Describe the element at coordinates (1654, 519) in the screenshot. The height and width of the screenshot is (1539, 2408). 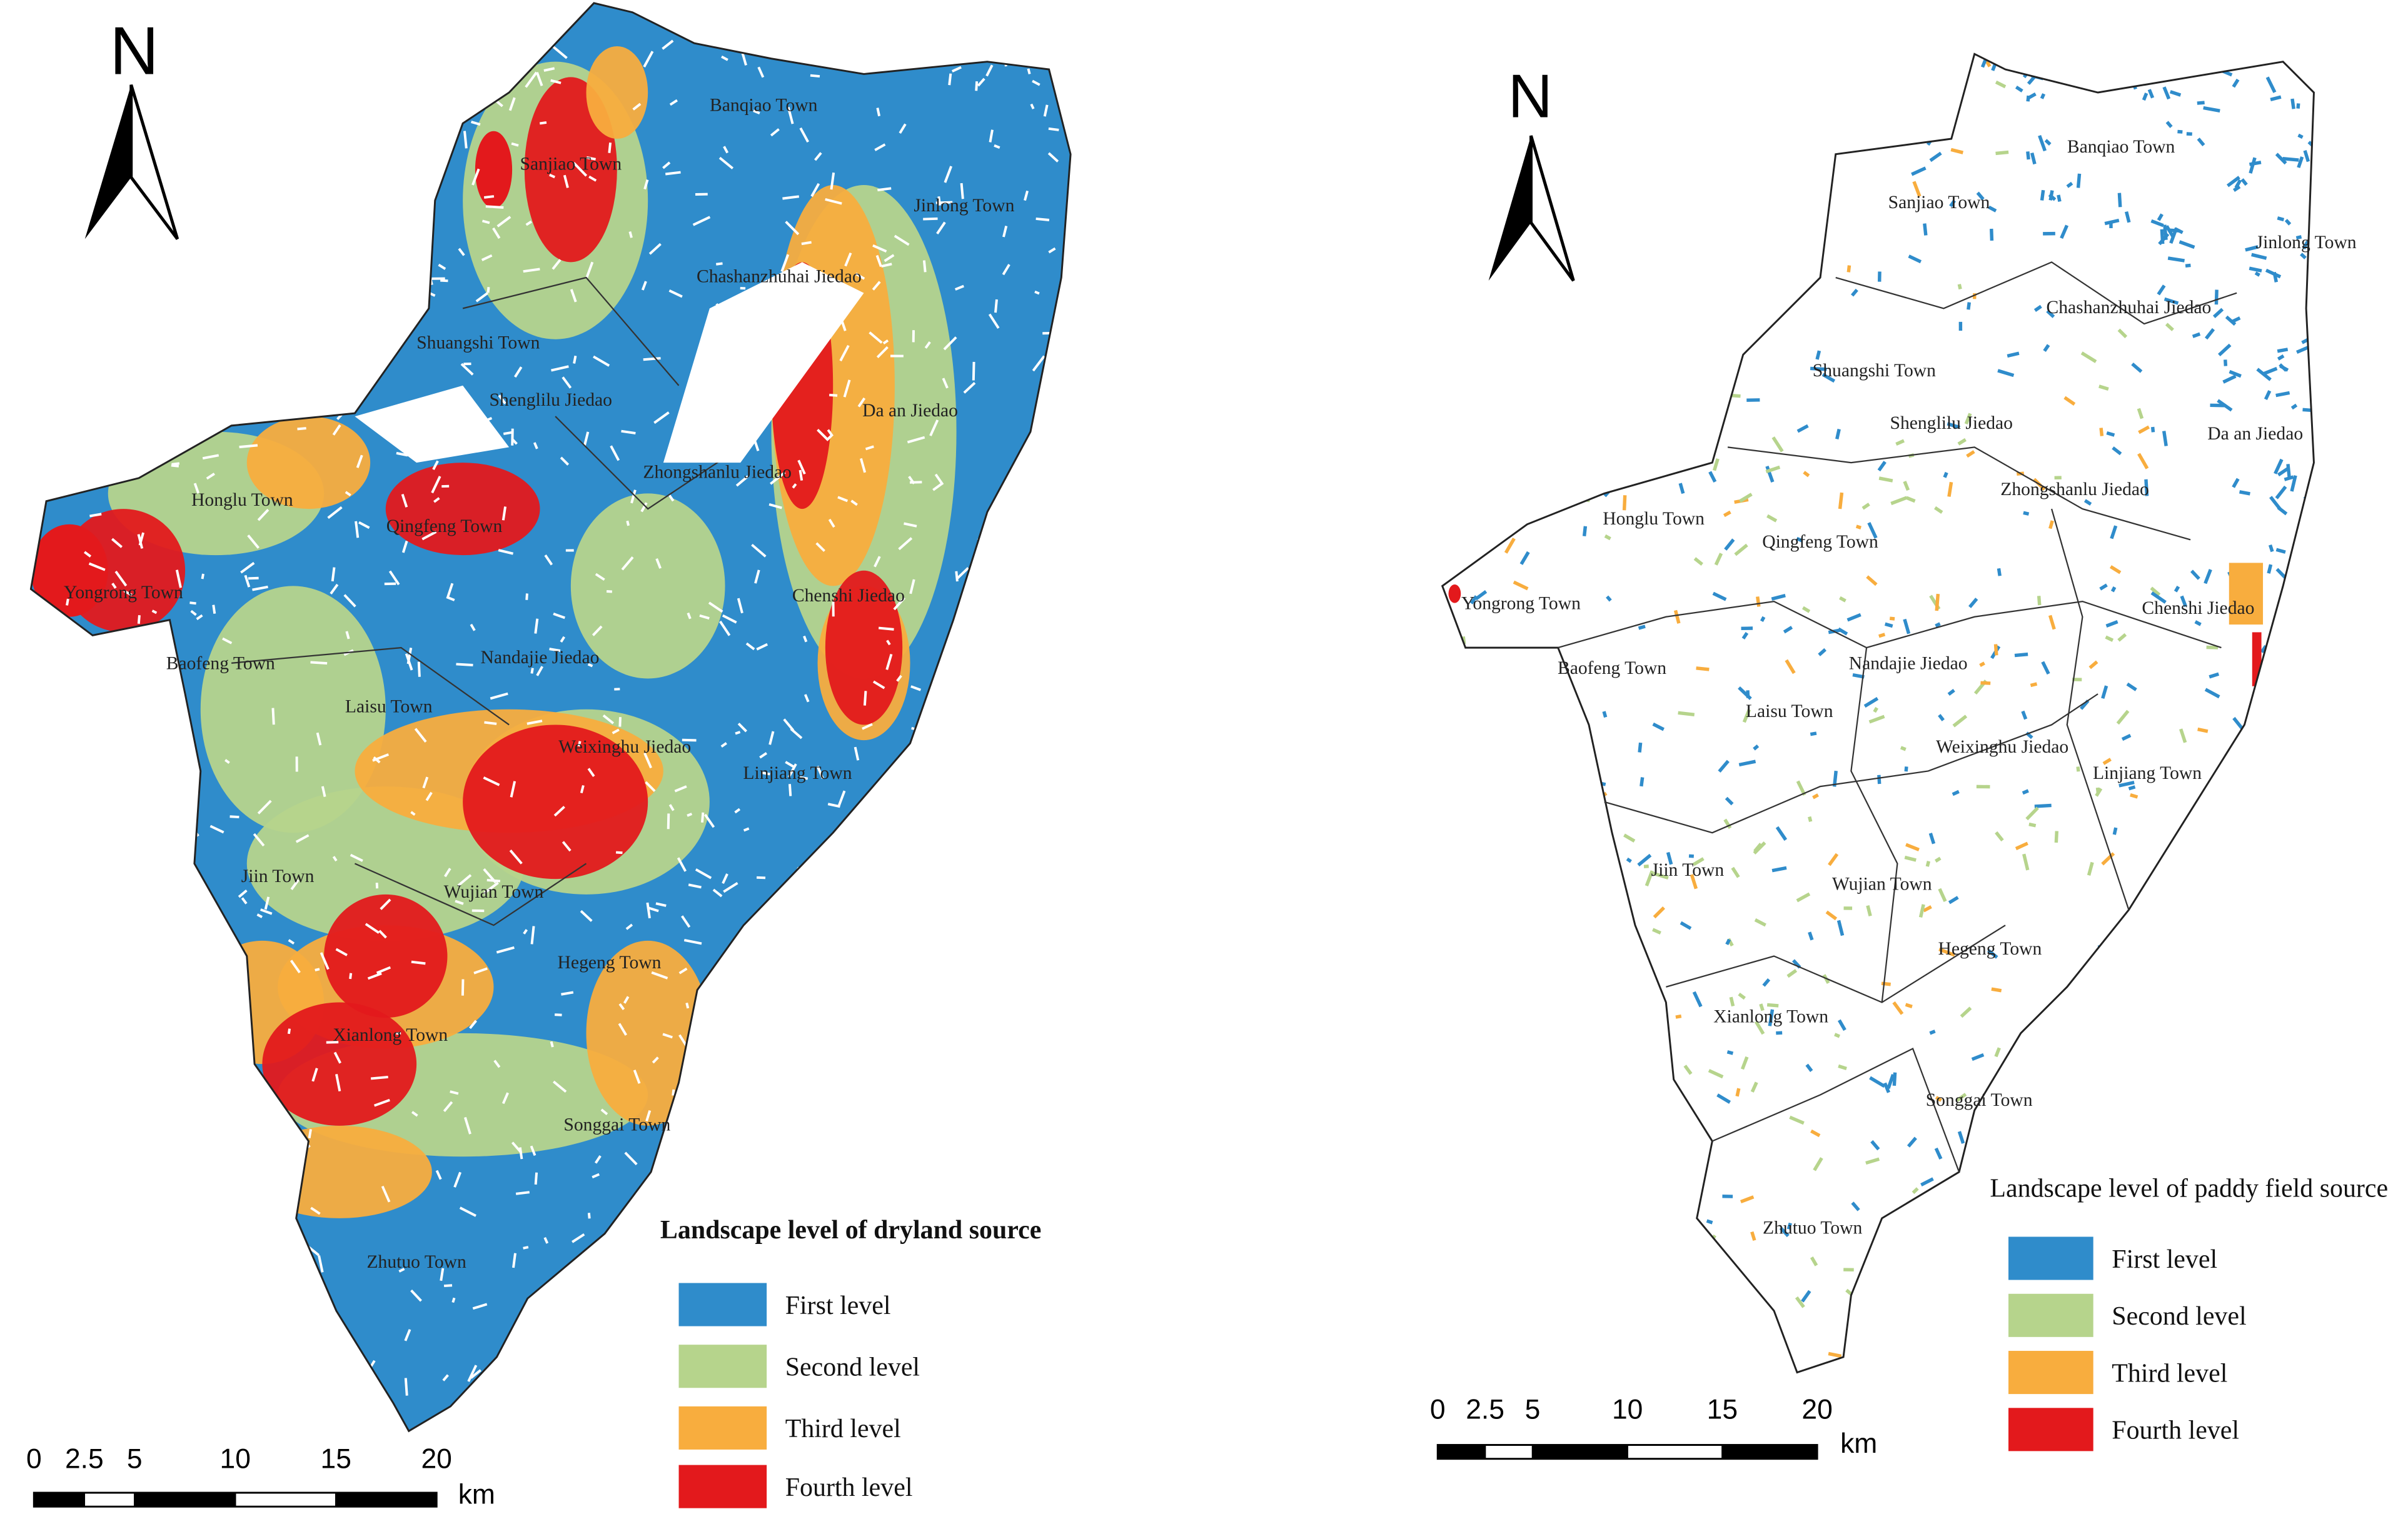
I see `town-label: Honglu Town` at that location.